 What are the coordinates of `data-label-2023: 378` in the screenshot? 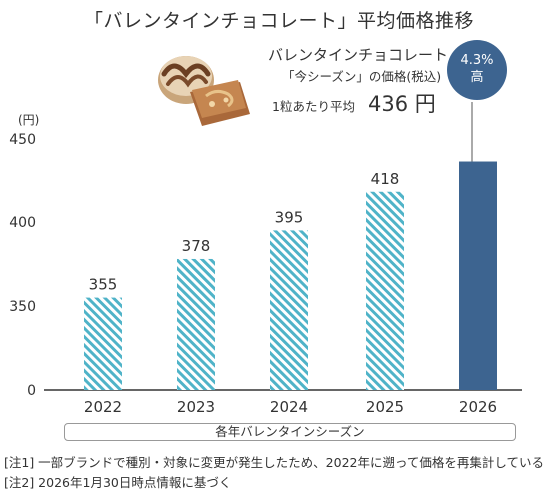 It's located at (196, 246).